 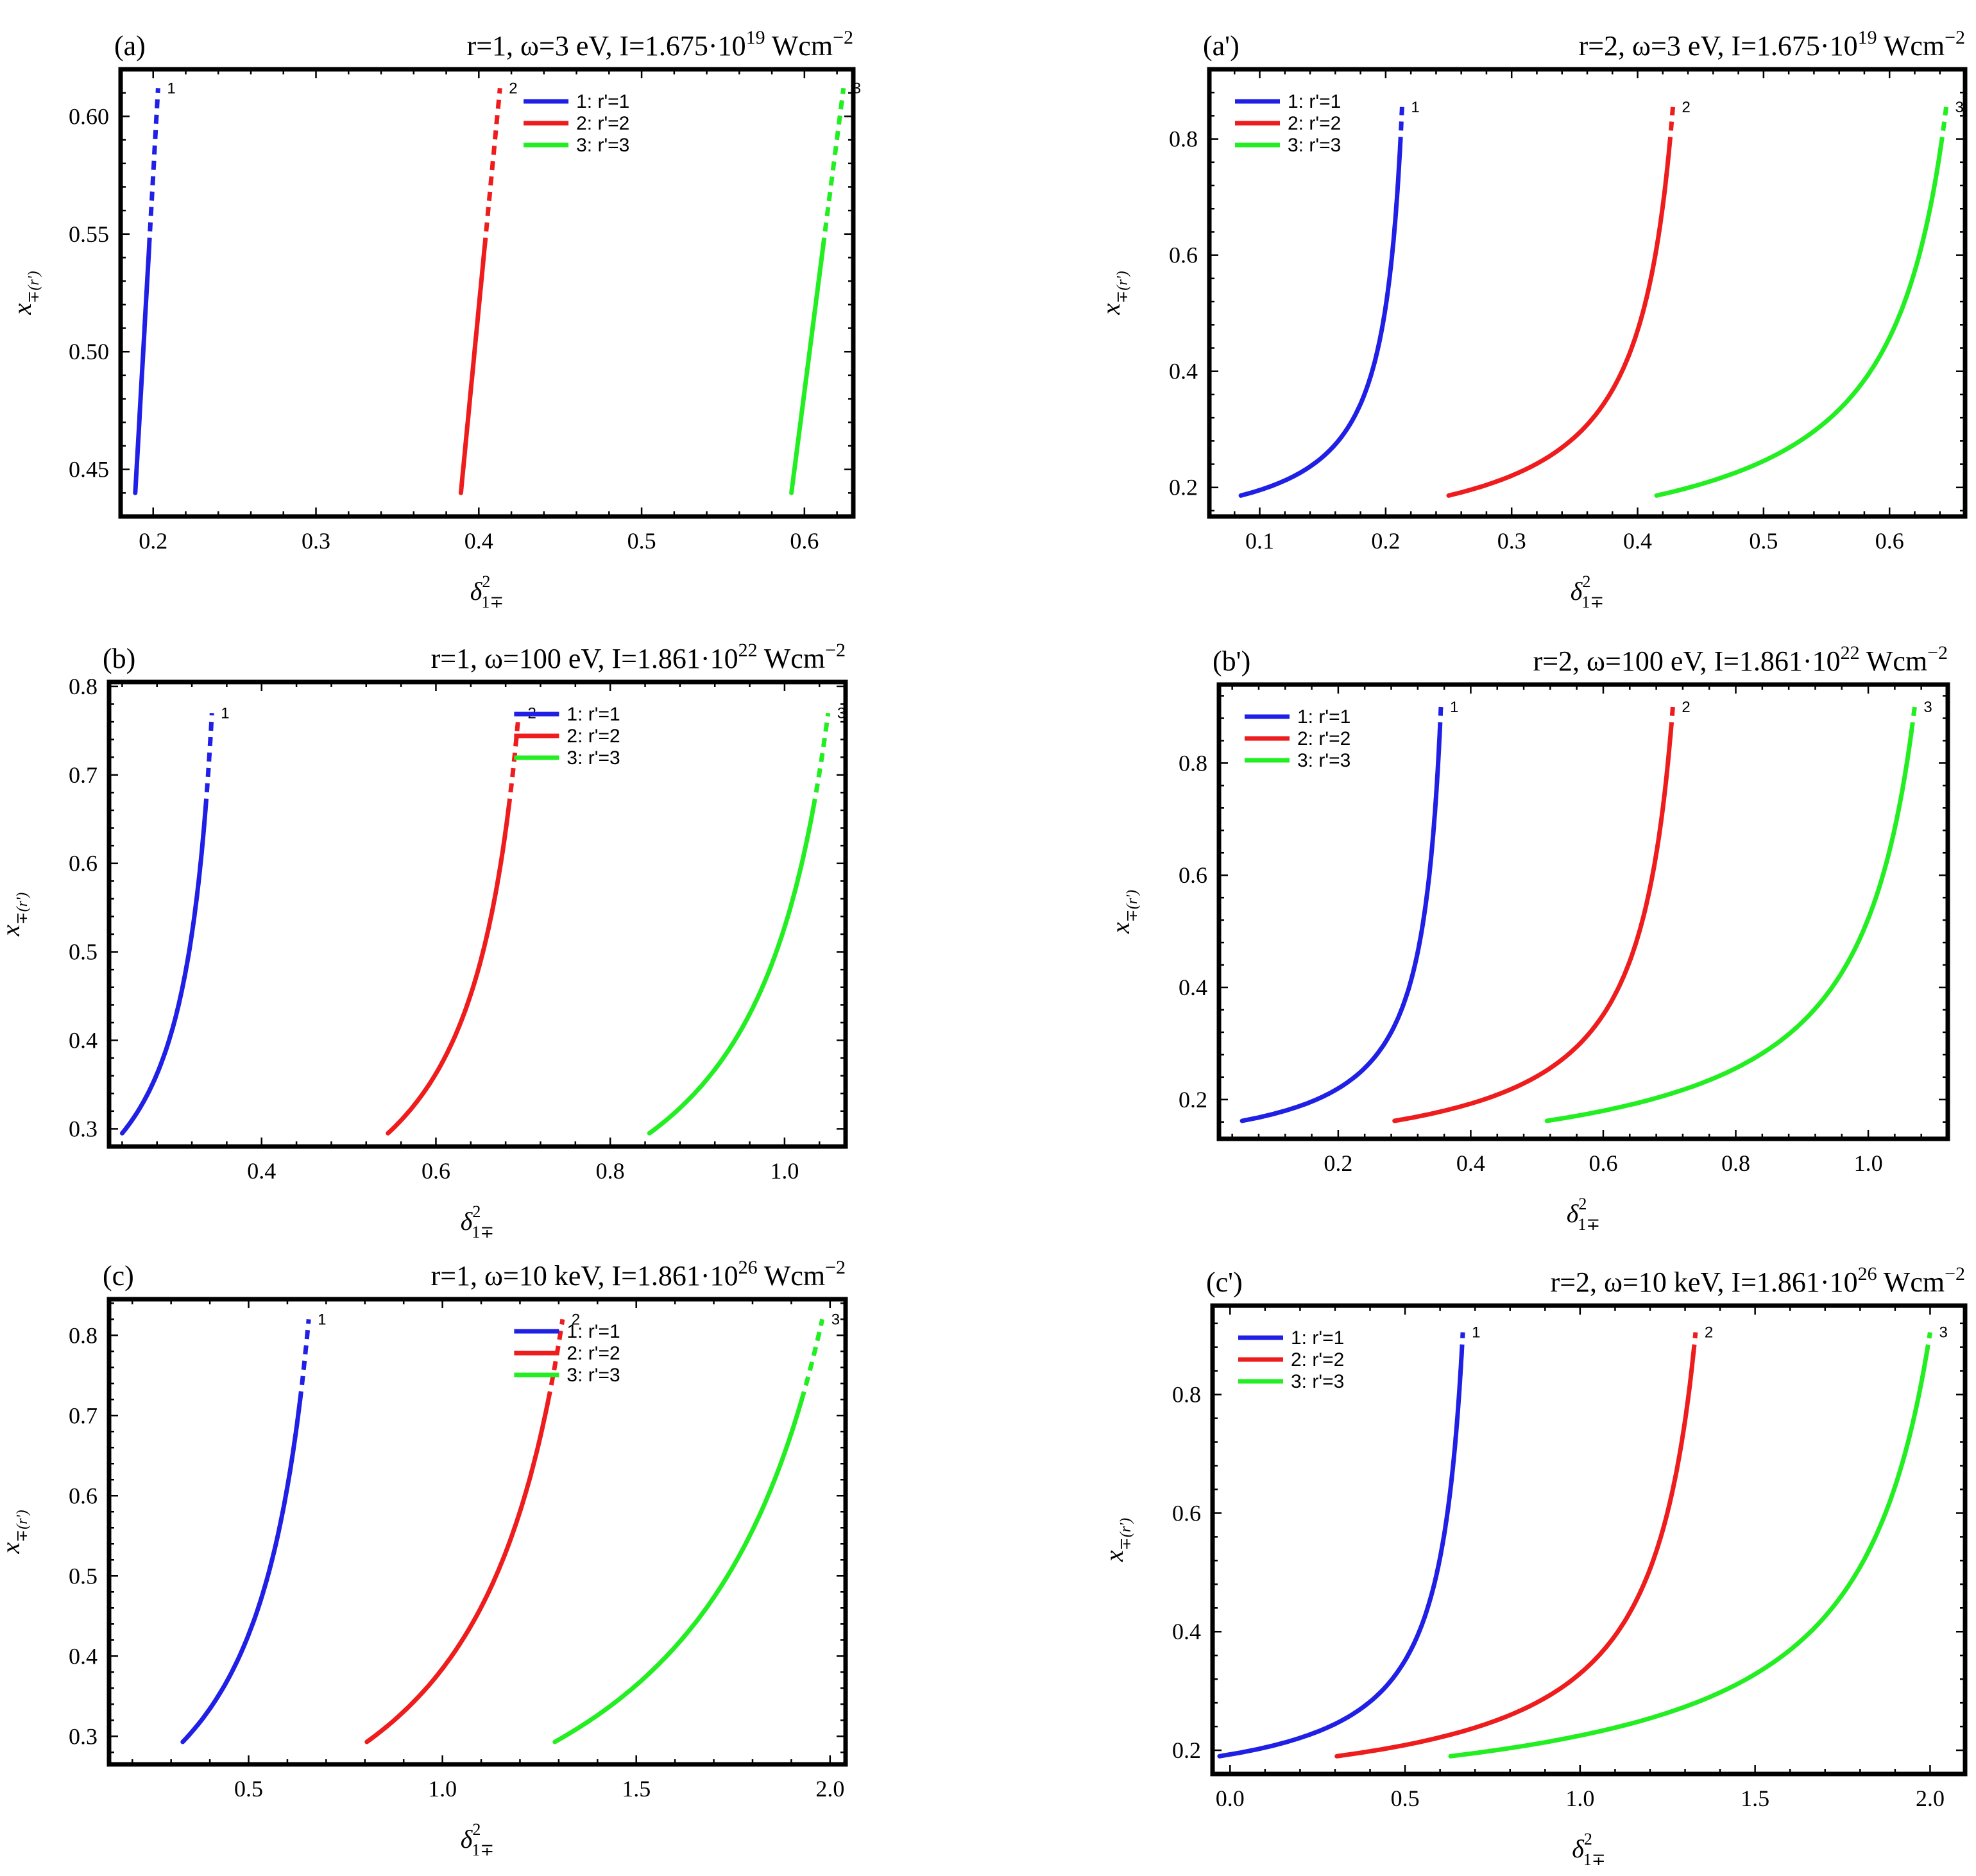 What do you see at coordinates (1758, 1280) in the screenshot?
I see `chart-title: r=2, ω=10 keV, I=1.861·1026 Wcm−2` at bounding box center [1758, 1280].